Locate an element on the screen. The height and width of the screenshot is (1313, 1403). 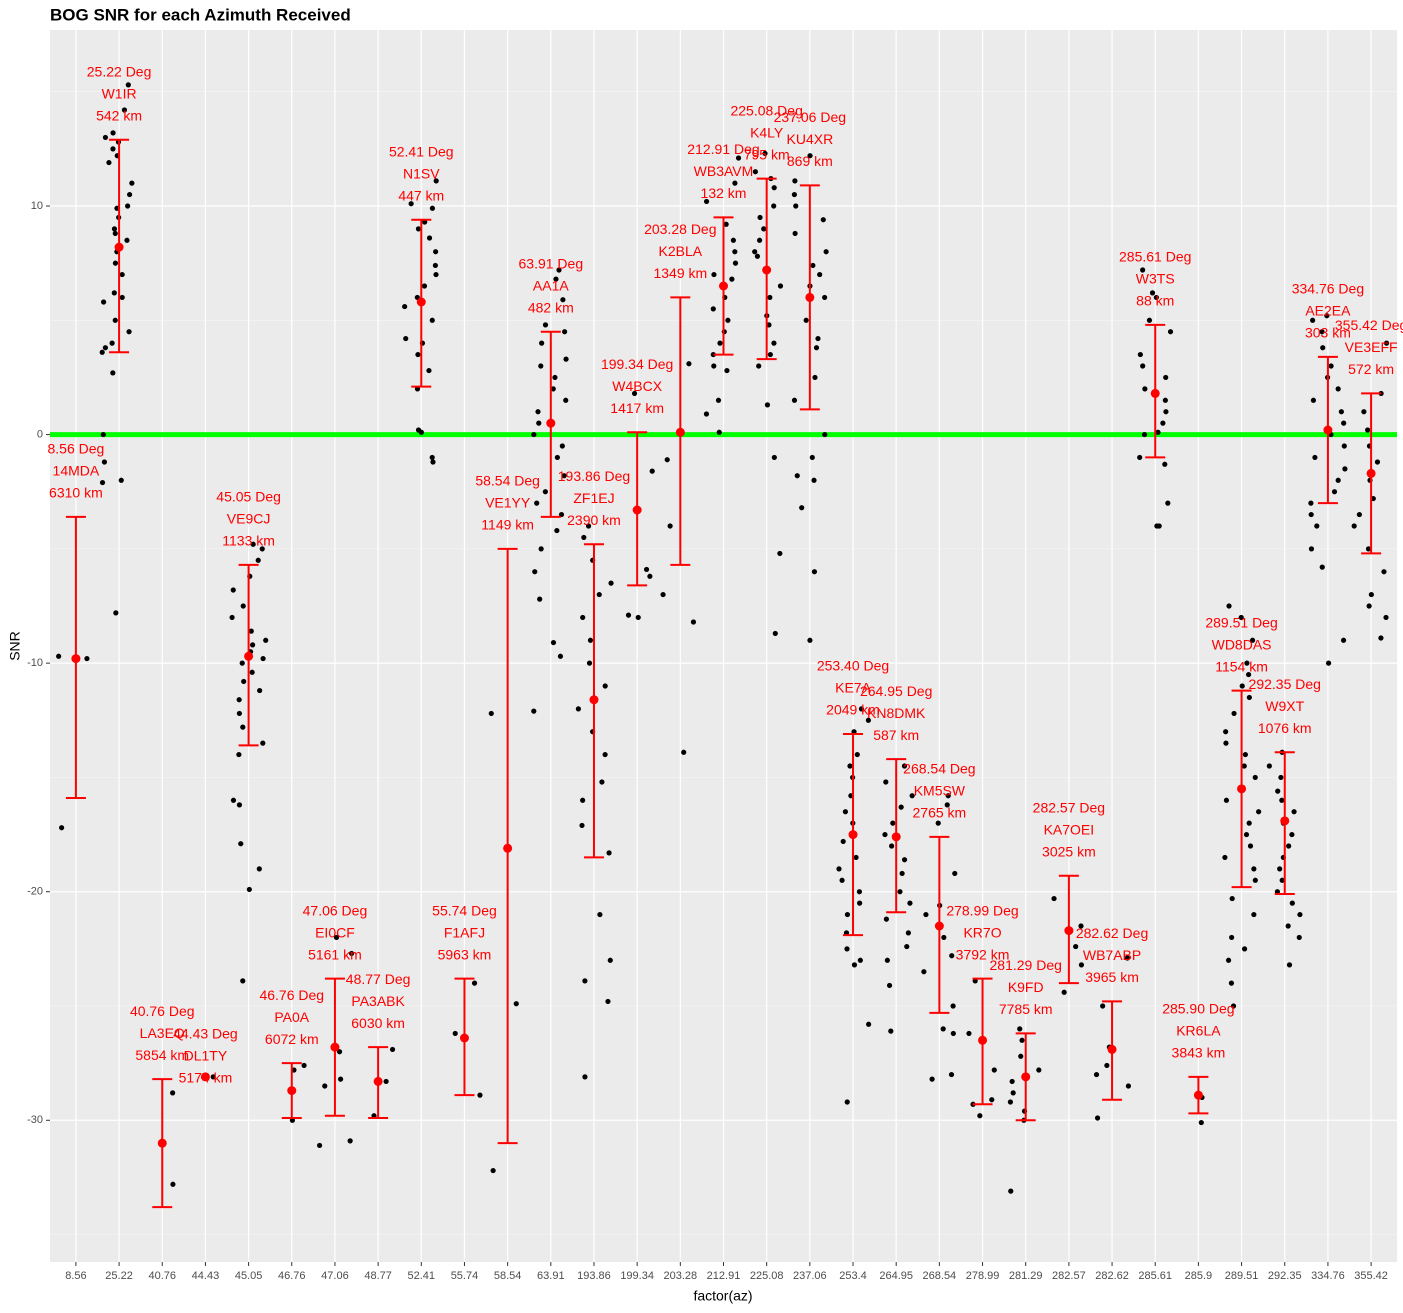
annotation: 572 km is located at coordinates (1371, 369).